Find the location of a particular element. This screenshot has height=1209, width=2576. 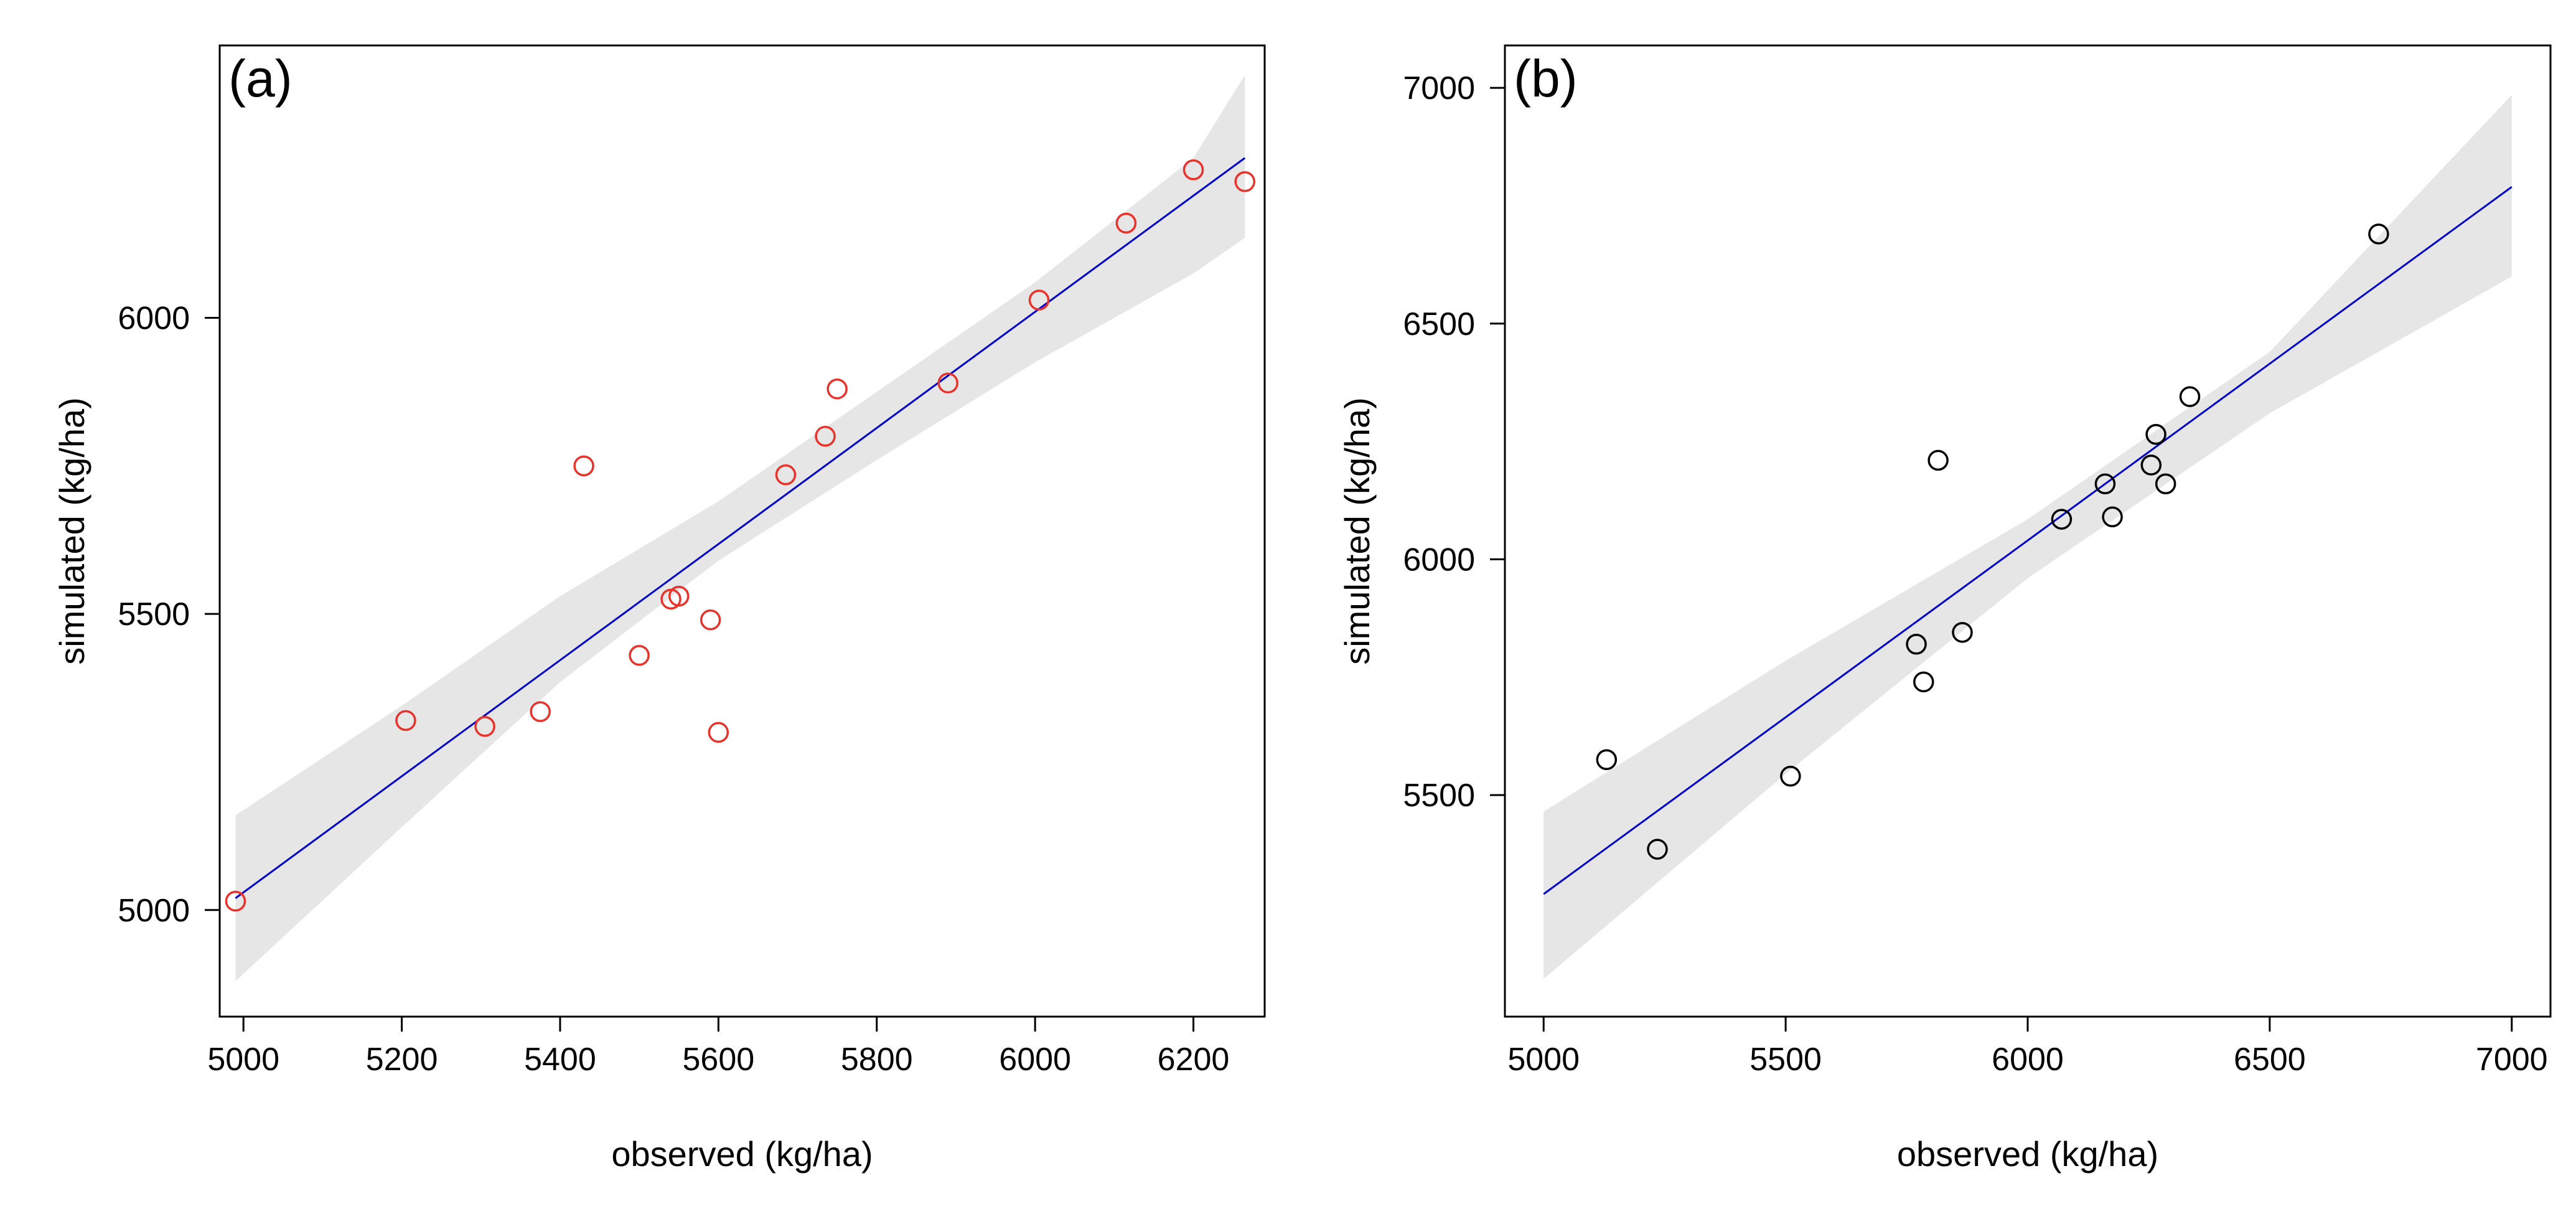

x-tick-label-b-6000: 6000 is located at coordinates (2028, 1060).